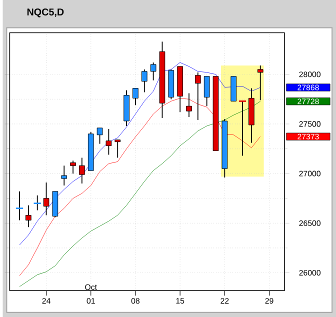 The height and width of the screenshot is (317, 336). Describe the element at coordinates (45, 13) in the screenshot. I see `chart-title: NQC5,D` at that location.